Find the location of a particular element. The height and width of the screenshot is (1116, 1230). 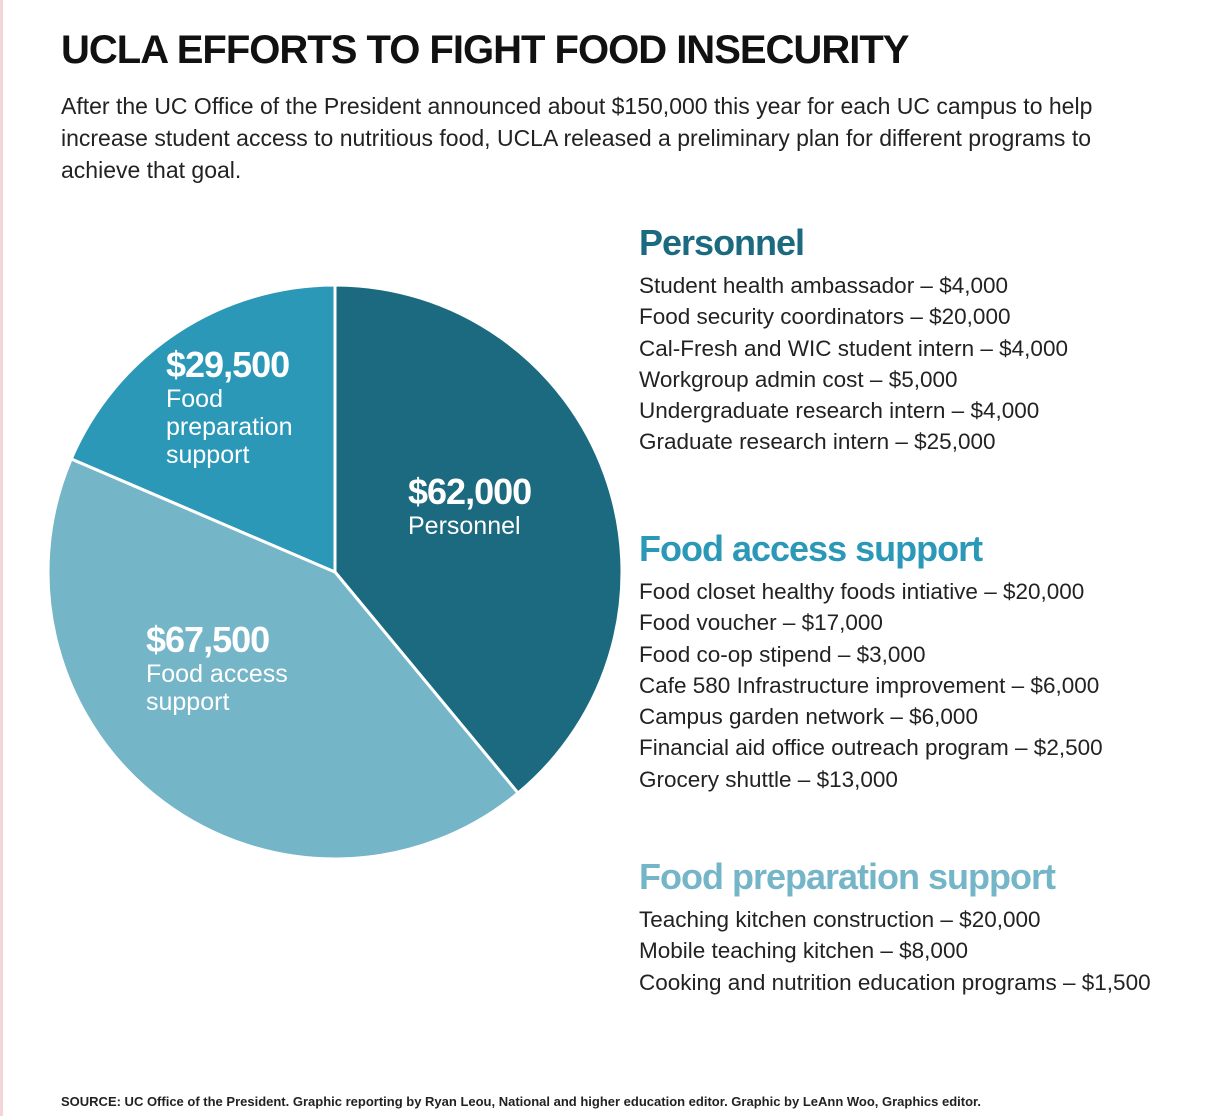

section-heading: Personnel is located at coordinates (722, 242).